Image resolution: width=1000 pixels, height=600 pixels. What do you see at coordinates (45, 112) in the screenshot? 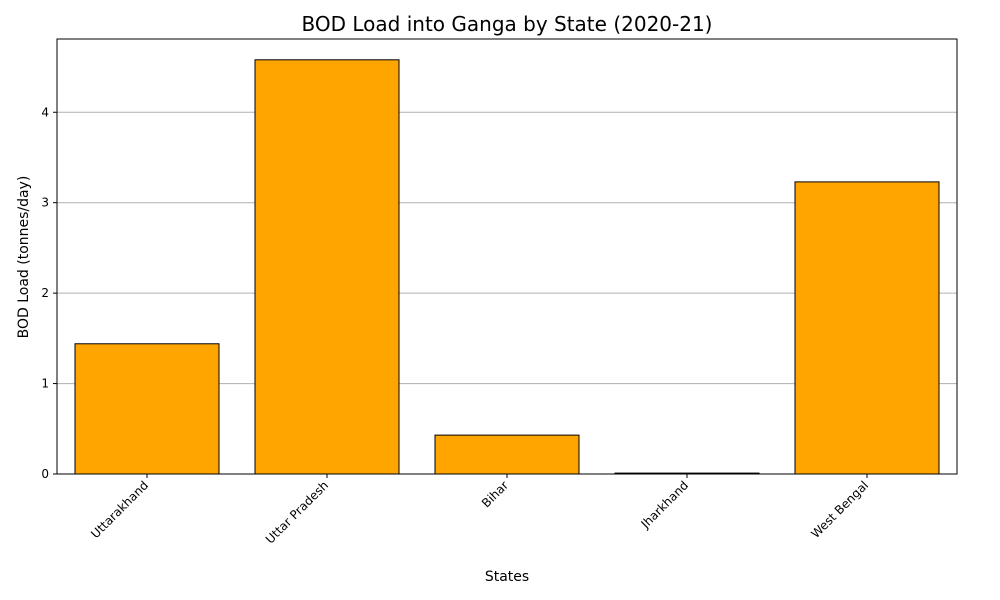
I see `y-tick-label: 4` at bounding box center [45, 112].